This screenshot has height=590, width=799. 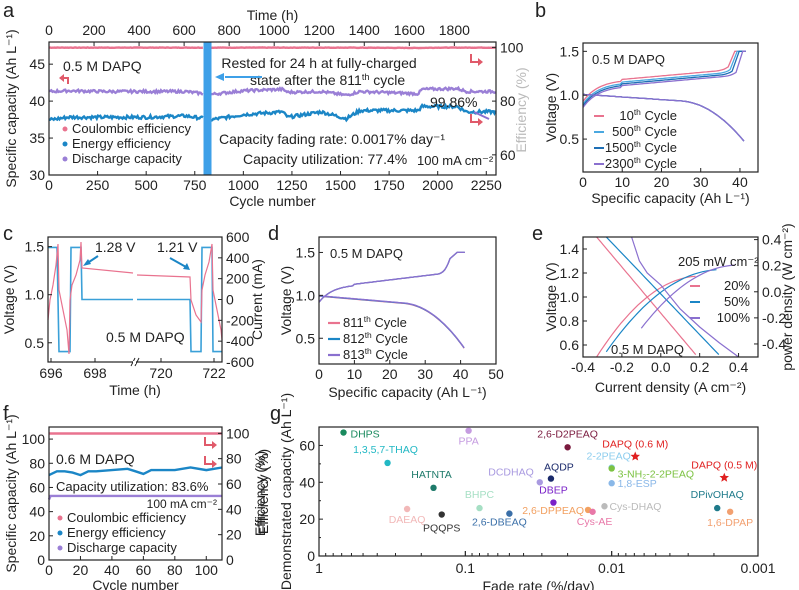 I want to click on c-voltage-series, so click(x=90, y=298).